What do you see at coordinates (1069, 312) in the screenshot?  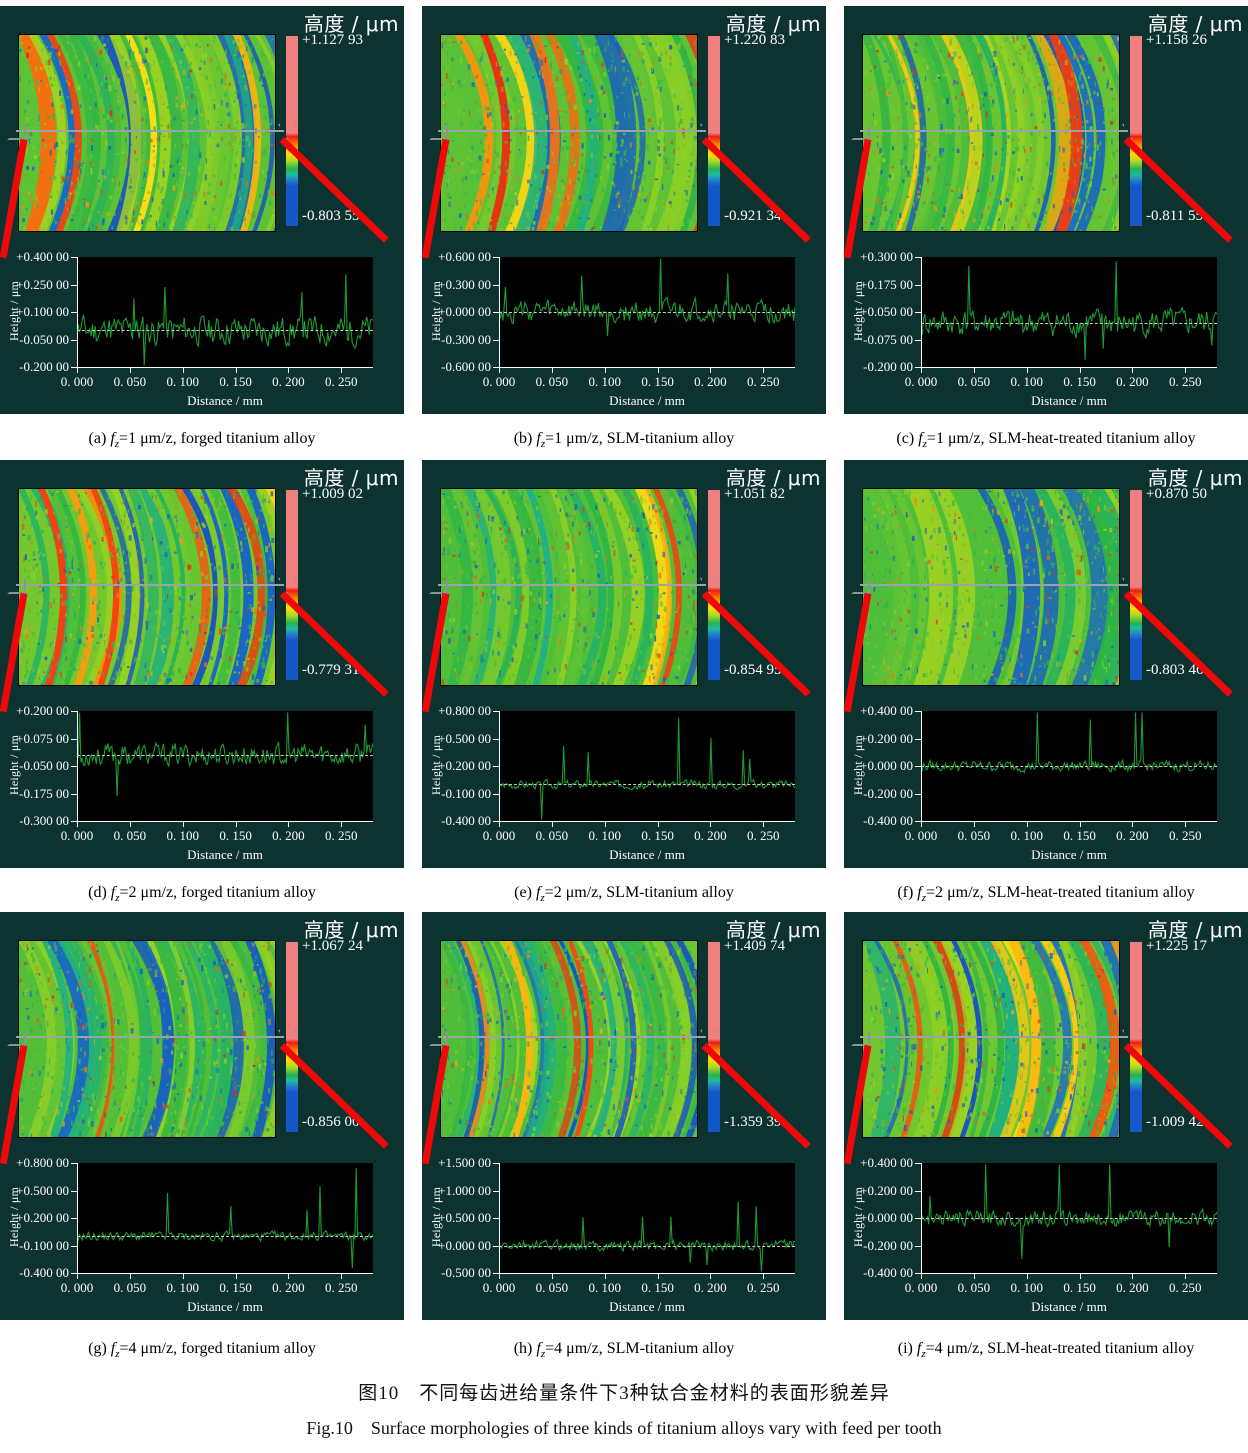 I see `profile-plot-area` at bounding box center [1069, 312].